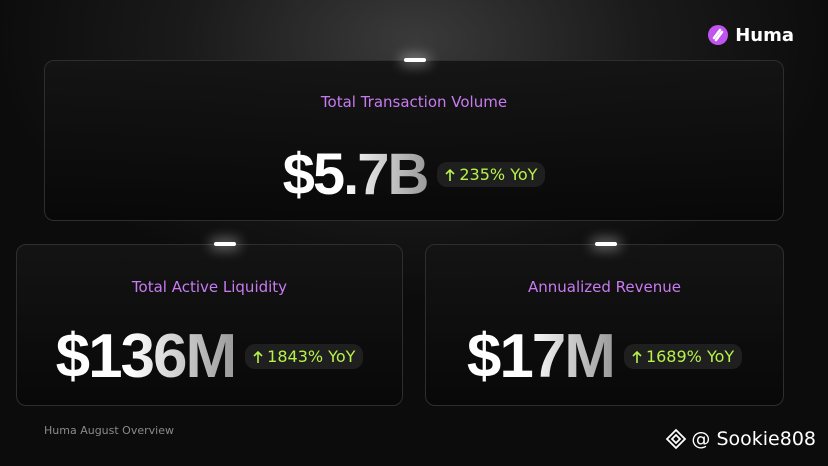 The image size is (828, 466). Describe the element at coordinates (690, 356) in the screenshot. I see `change-text: 1689% YoY` at that location.